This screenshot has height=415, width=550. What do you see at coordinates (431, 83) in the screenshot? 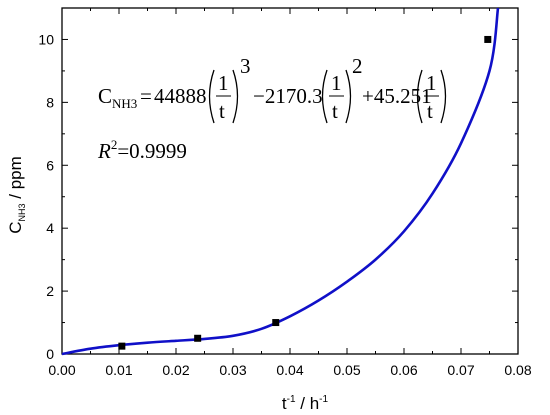
I see `fraction-numerator-3: 1` at bounding box center [431, 83].